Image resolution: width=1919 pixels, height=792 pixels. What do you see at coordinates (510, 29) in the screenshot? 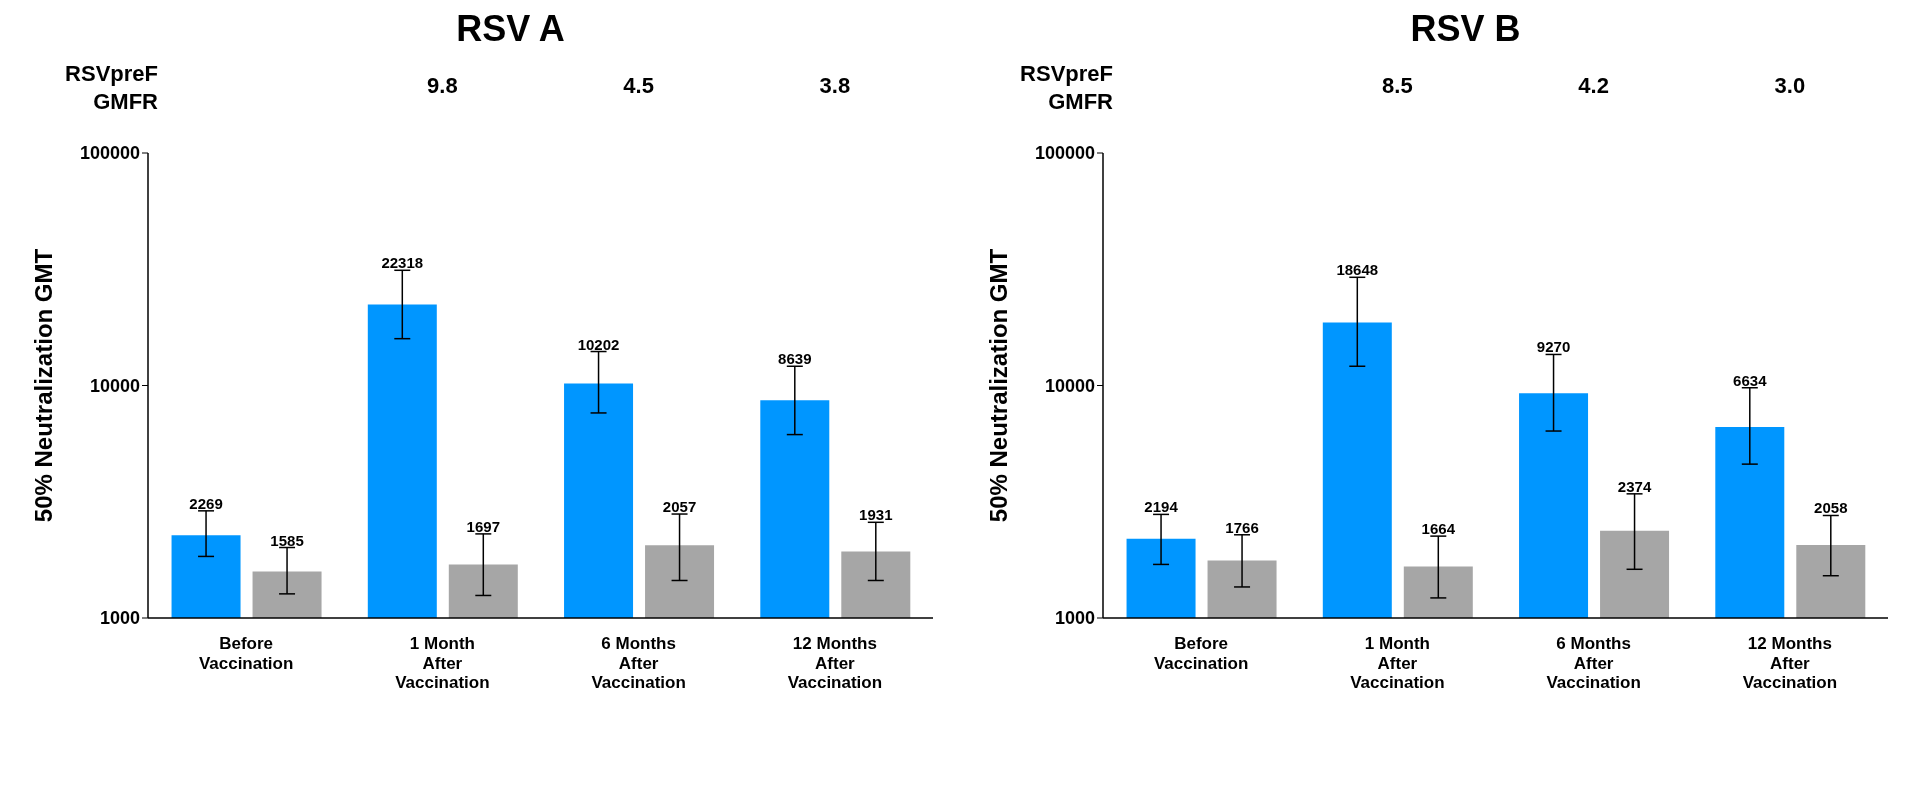
I see `chart-title: RSV A` at bounding box center [510, 29].